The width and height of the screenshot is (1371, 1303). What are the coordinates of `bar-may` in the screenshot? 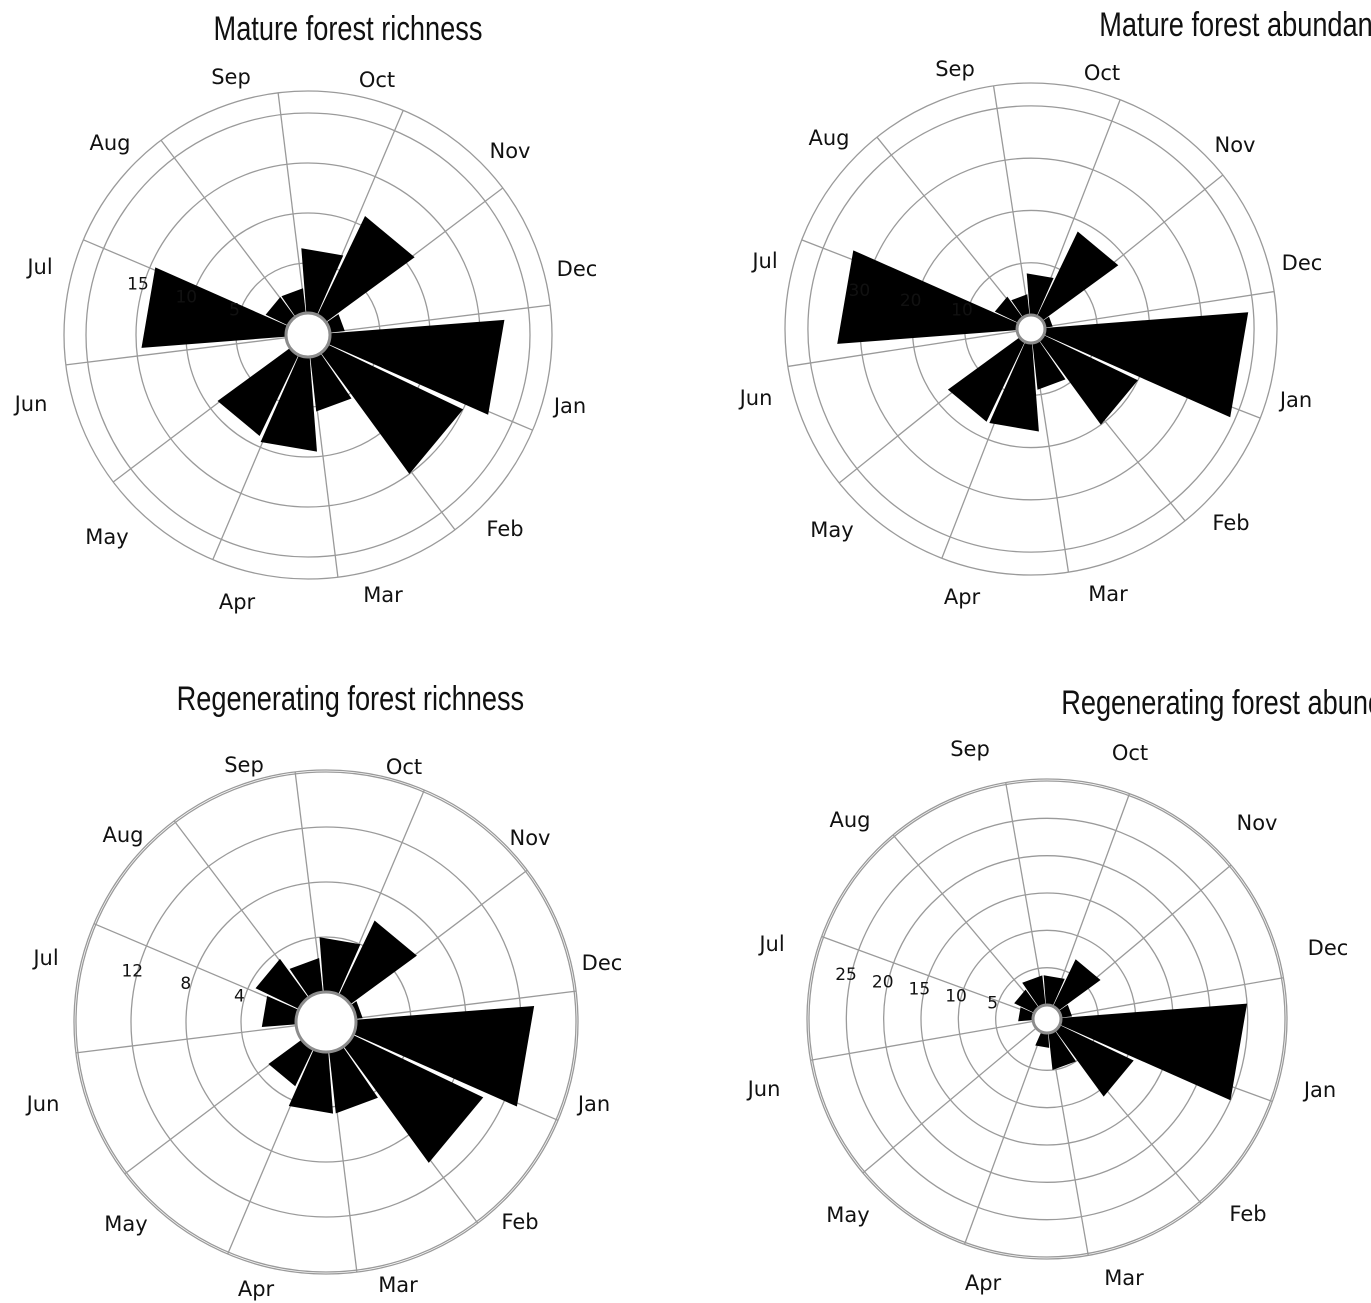 It's located at (262, 386).